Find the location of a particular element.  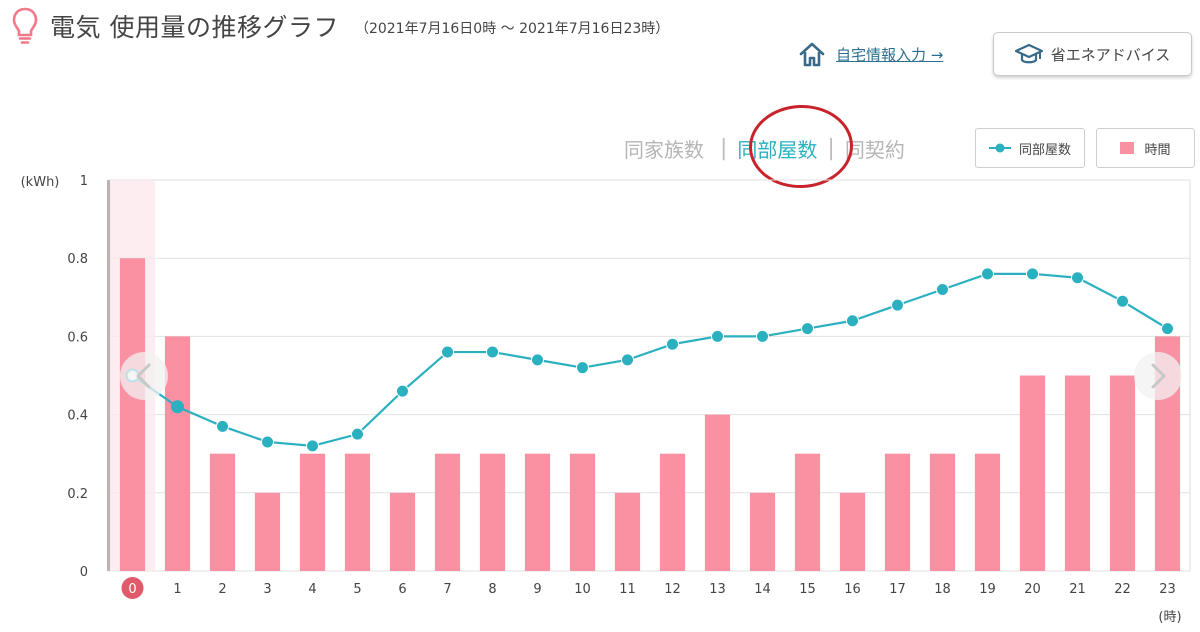

tab-same-family-size: 同家族数 is located at coordinates (664, 149).